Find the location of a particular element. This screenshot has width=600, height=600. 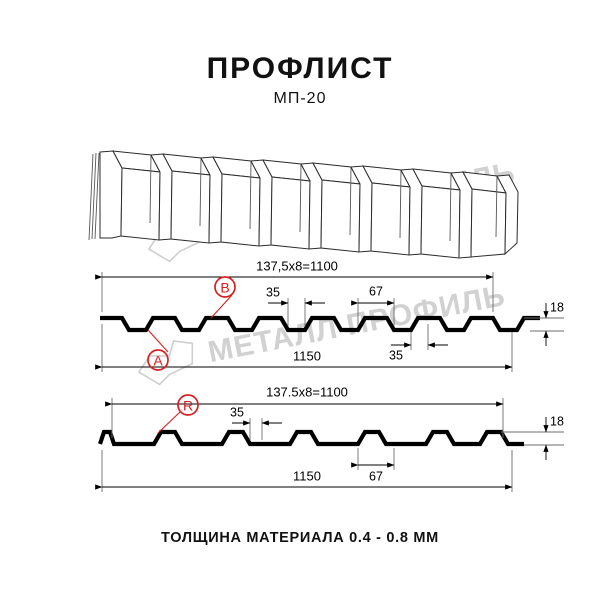

balloon-a: A is located at coordinates (158, 350).